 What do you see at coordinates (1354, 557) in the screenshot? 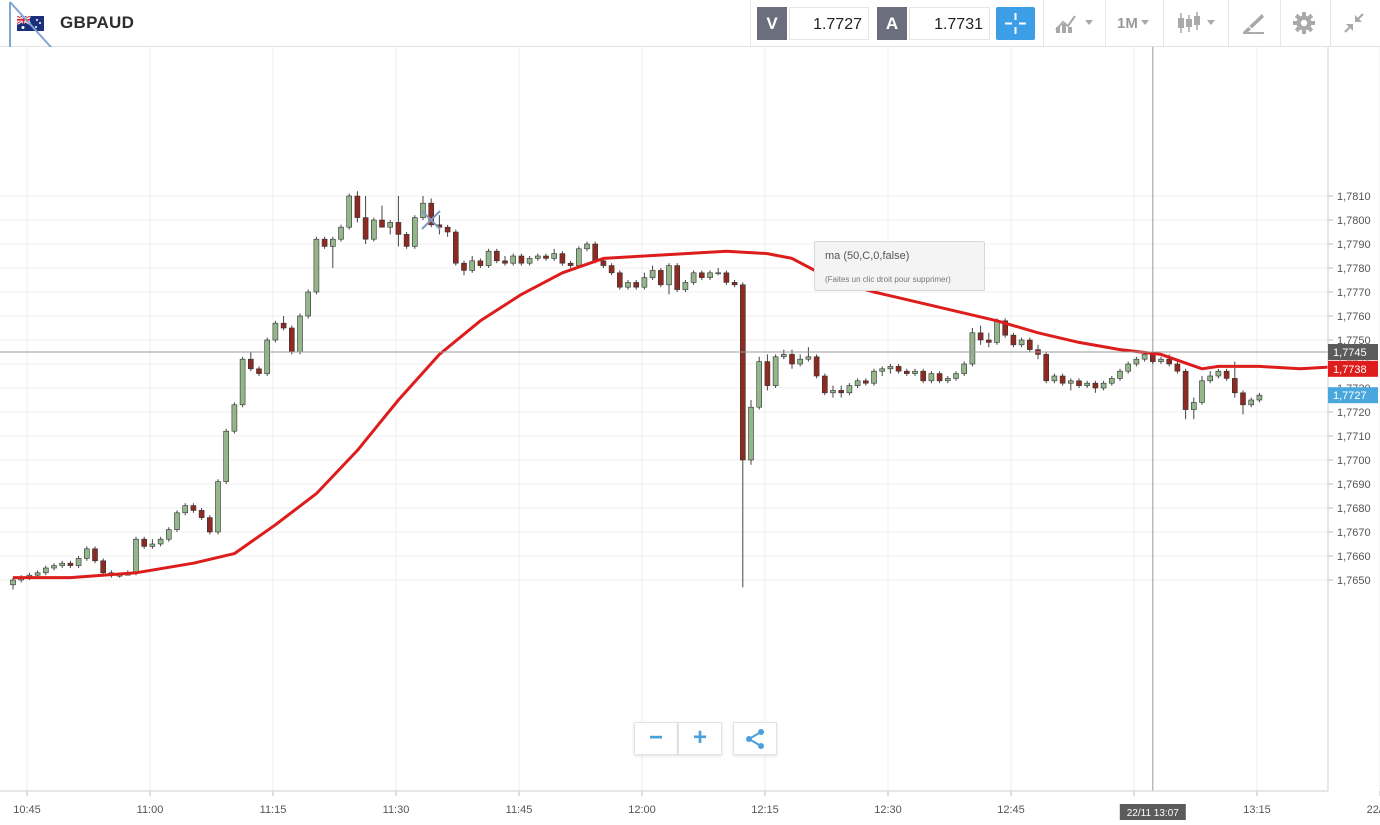
I see `y-tick-label: 1,7660` at bounding box center [1354, 557].